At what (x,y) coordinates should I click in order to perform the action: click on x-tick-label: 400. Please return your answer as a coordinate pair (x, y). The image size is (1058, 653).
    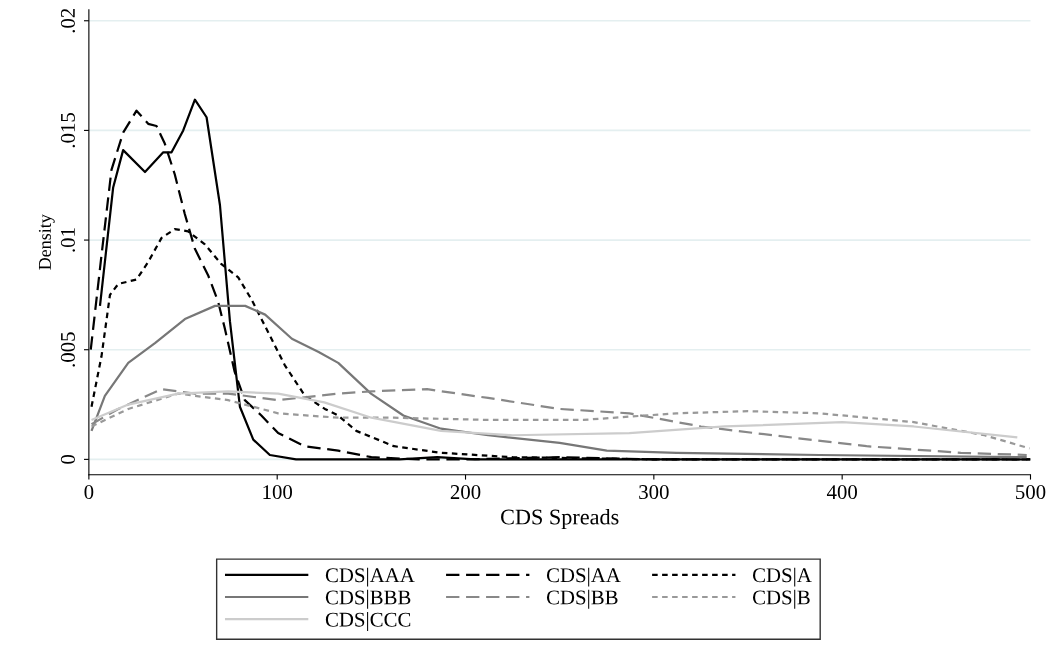
    Looking at the image, I should click on (841, 492).